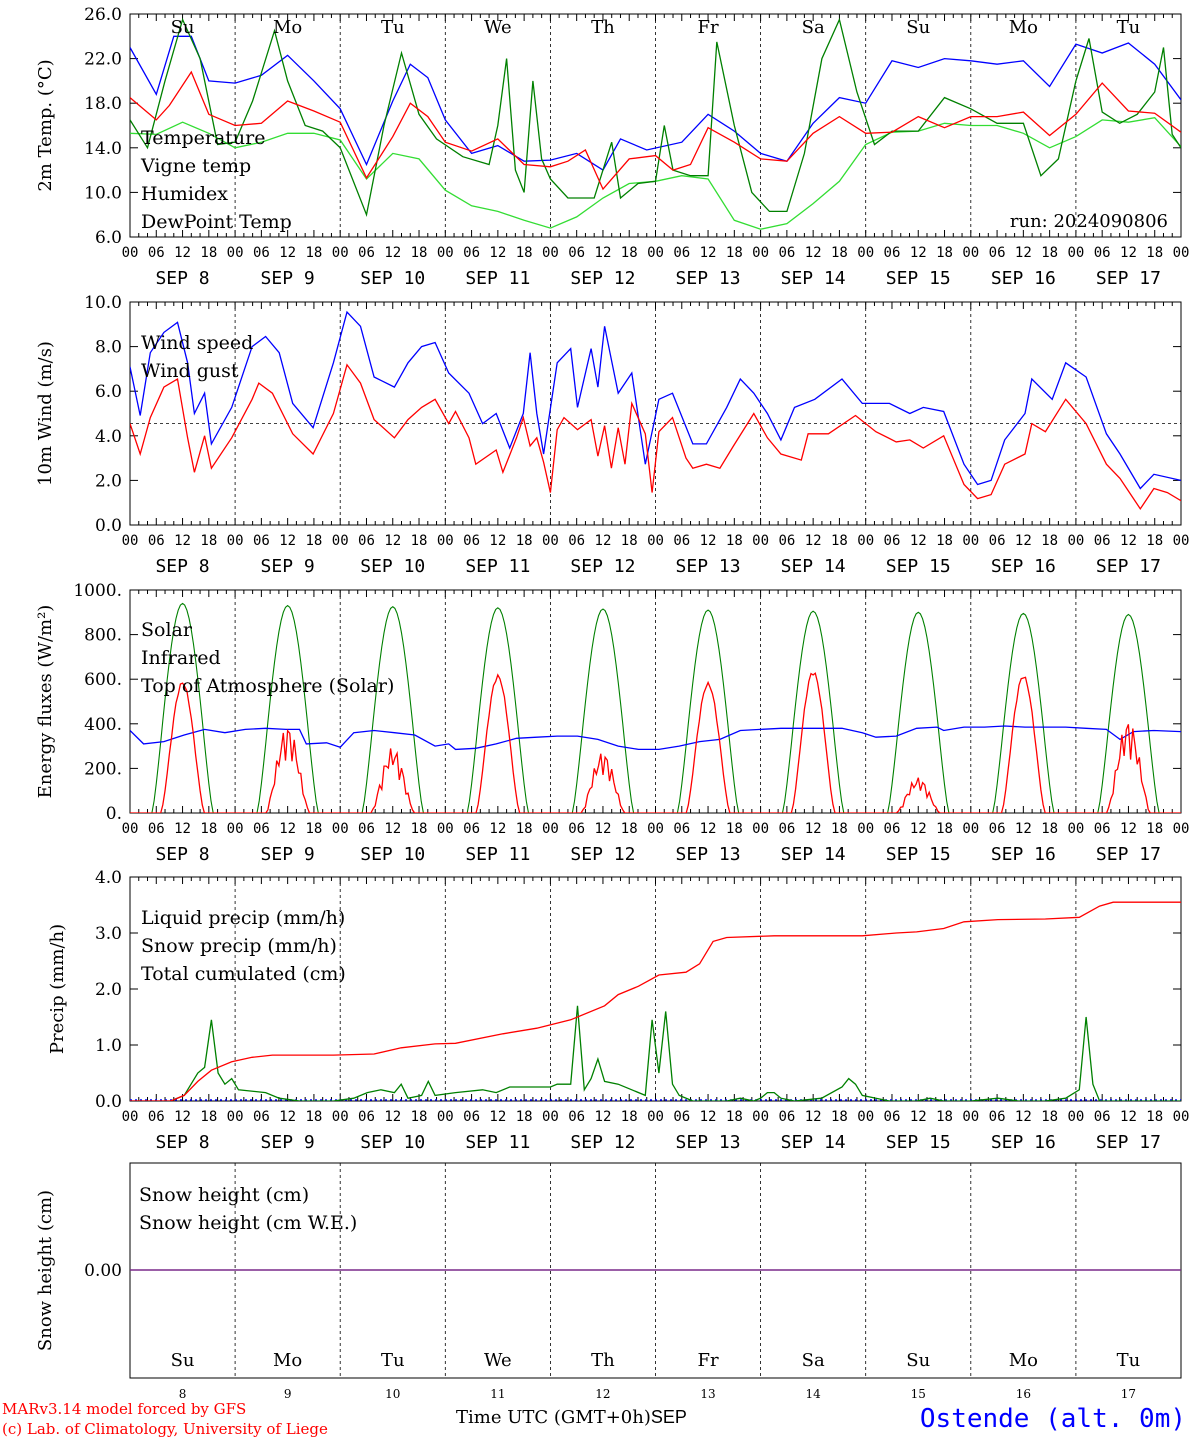  What do you see at coordinates (195, 166) in the screenshot?
I see `legend-entry: Vigne temp` at bounding box center [195, 166].